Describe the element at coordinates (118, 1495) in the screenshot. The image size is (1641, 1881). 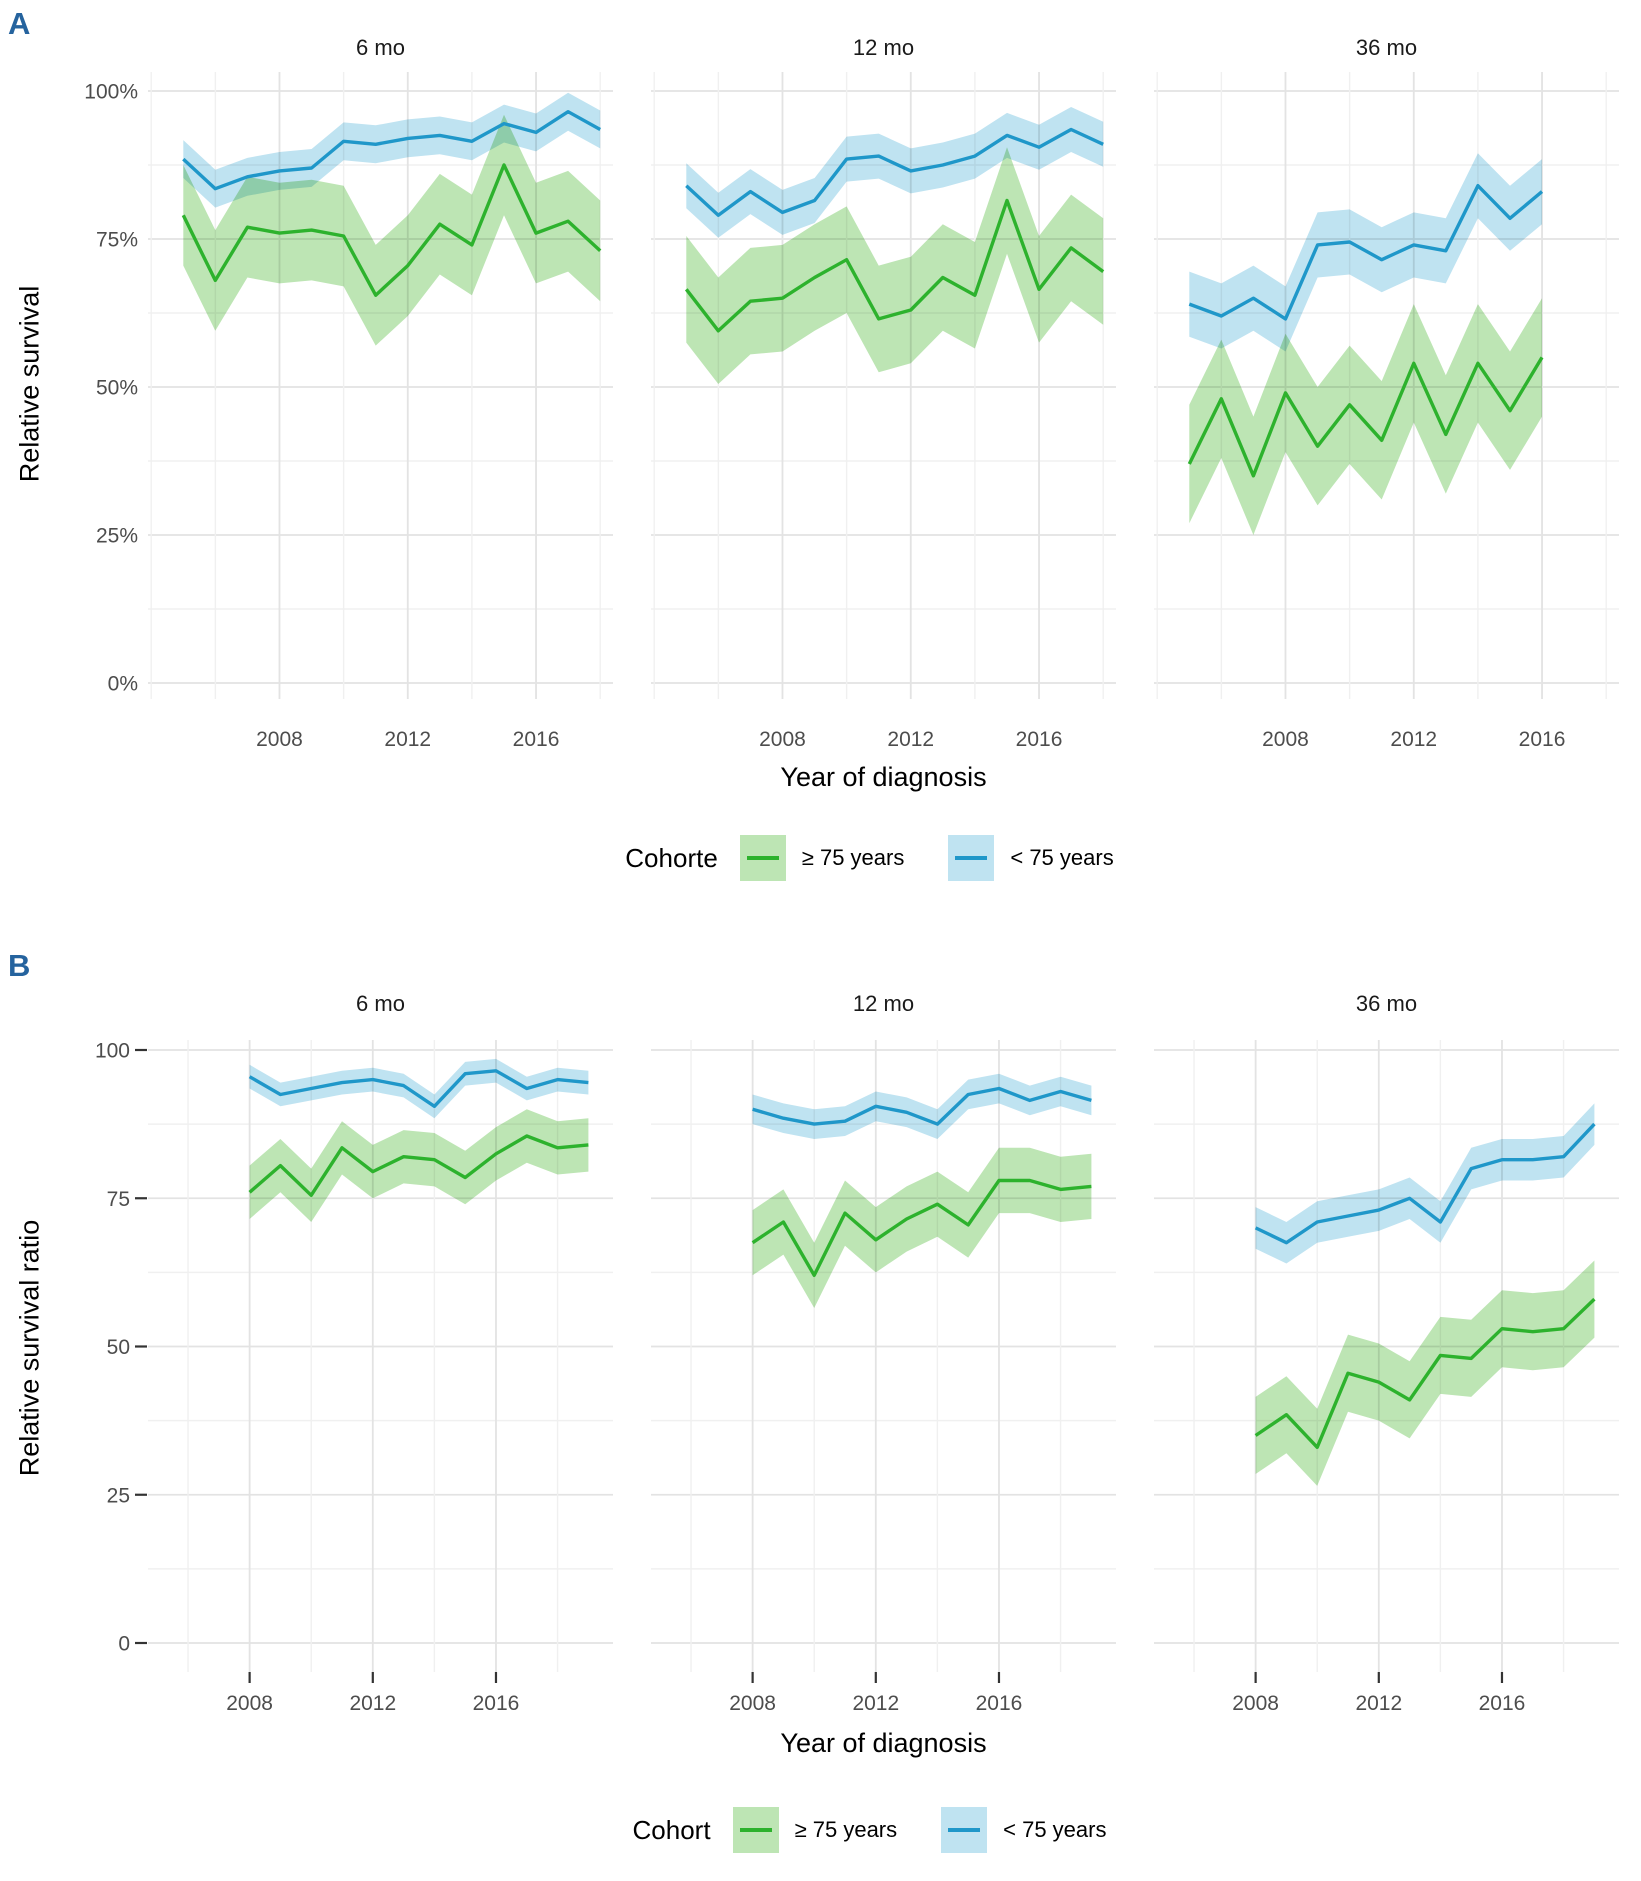
I see `y-tick-label: 25` at that location.